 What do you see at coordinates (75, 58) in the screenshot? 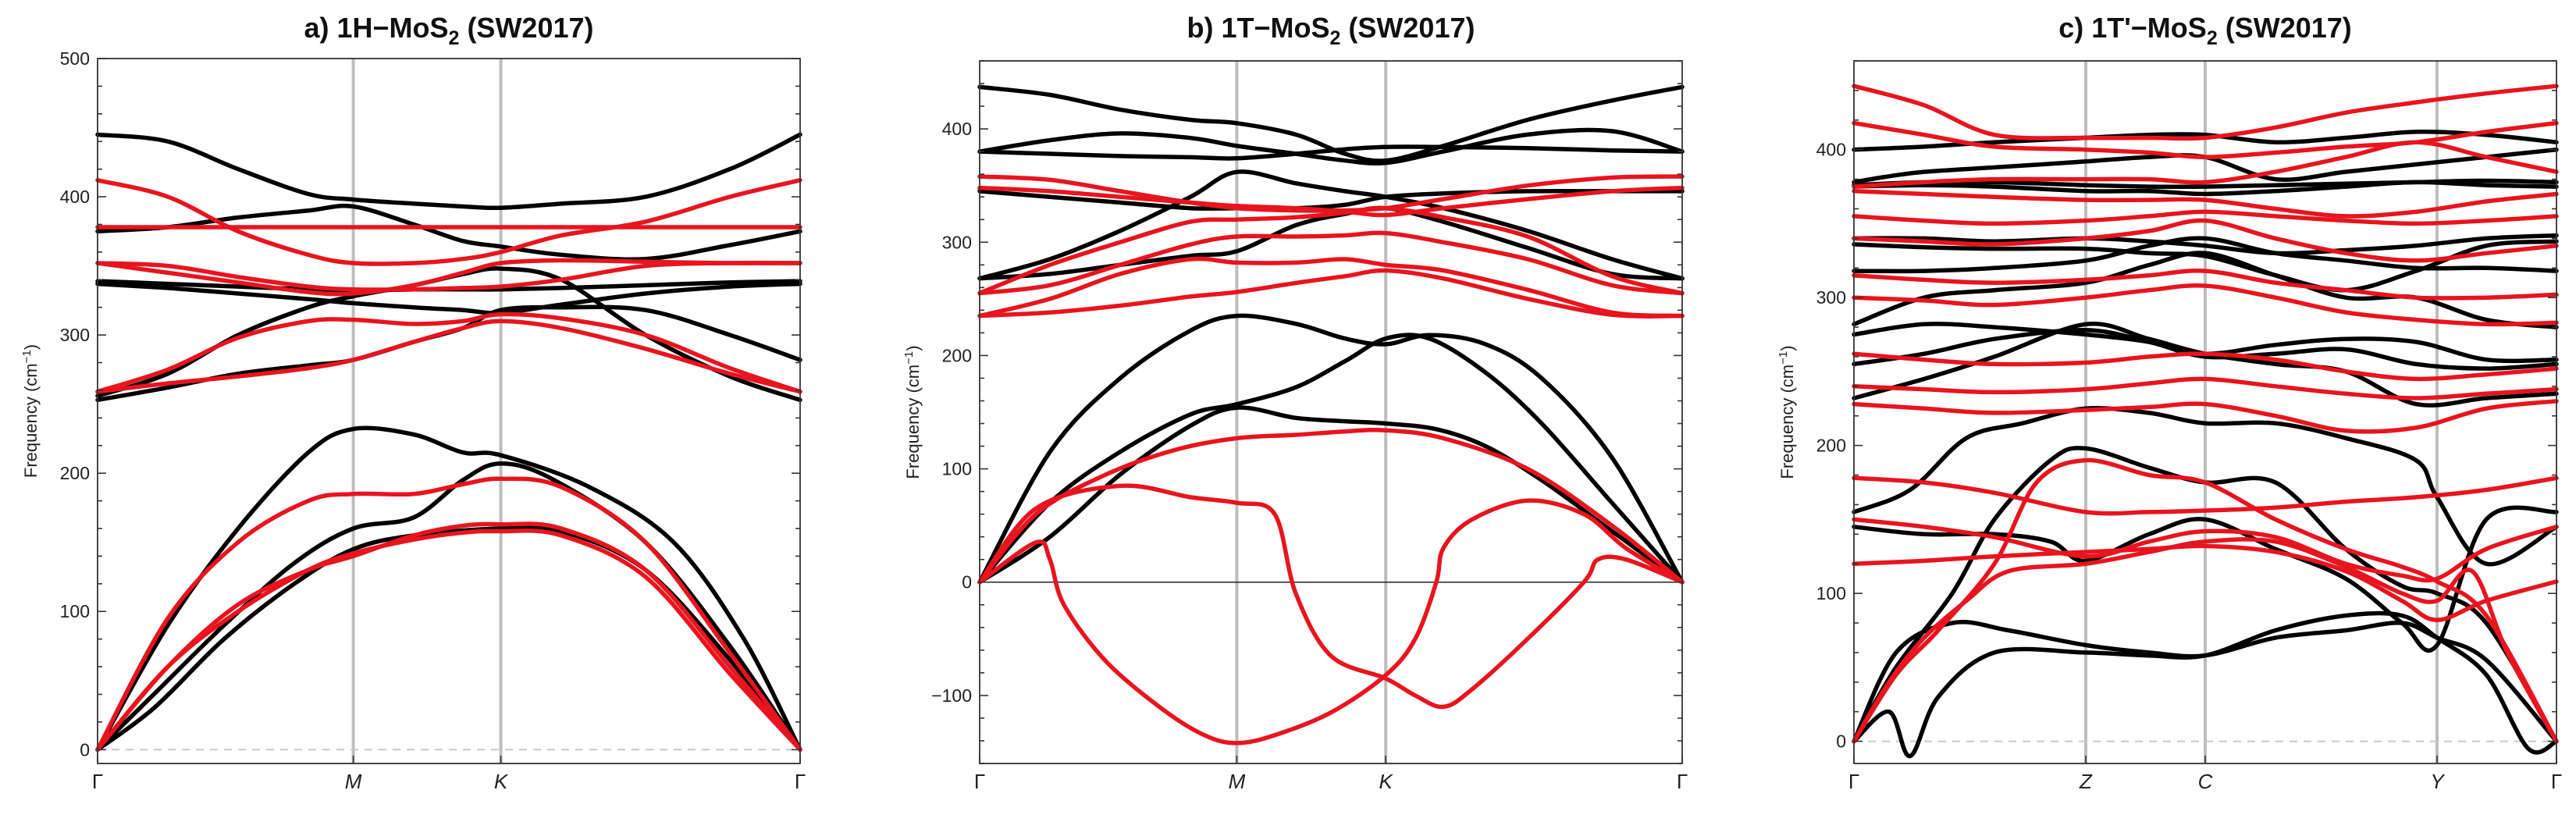
I see `y-tick-label: 500` at bounding box center [75, 58].